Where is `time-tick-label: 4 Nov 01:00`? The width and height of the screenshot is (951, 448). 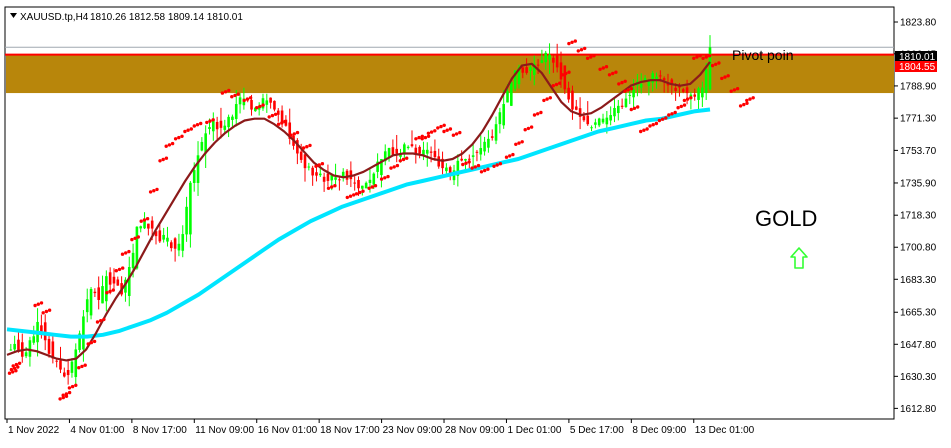
time-tick-label: 4 Nov 01:00 is located at coordinates (97, 430).